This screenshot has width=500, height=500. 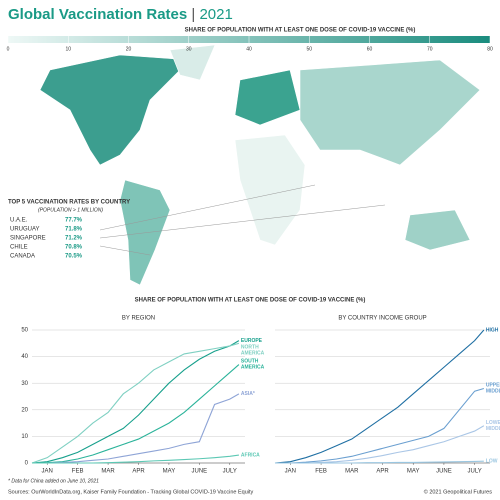 I want to click on title-text: Global Vaccination Rates, so click(x=97, y=14).